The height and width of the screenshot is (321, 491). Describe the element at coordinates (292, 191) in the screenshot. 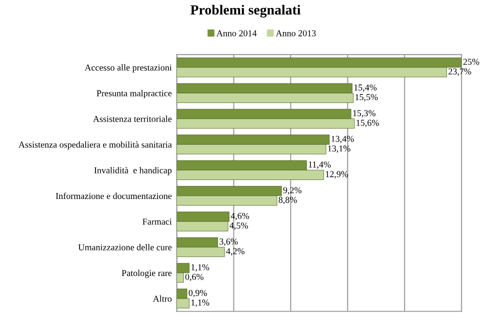

I see `data-label: 9,2%` at that location.